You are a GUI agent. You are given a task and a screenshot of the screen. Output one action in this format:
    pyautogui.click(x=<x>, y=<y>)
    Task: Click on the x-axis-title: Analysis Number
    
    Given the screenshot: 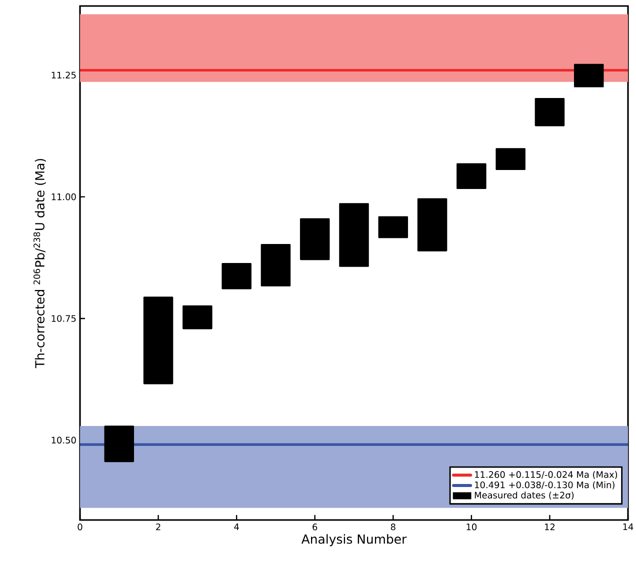 What is the action you would take?
    pyautogui.click(x=354, y=540)
    